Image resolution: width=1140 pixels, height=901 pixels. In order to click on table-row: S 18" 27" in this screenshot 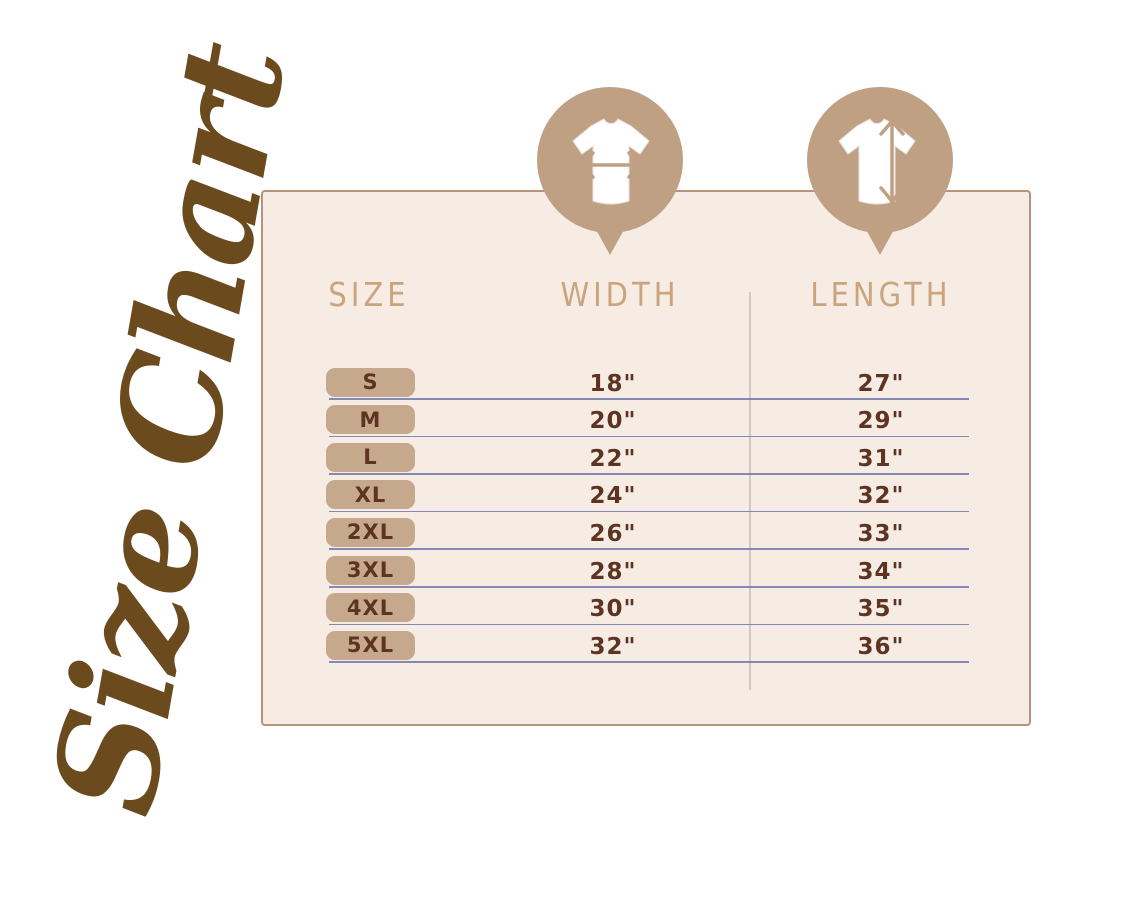, I will do `click(646, 381)`.